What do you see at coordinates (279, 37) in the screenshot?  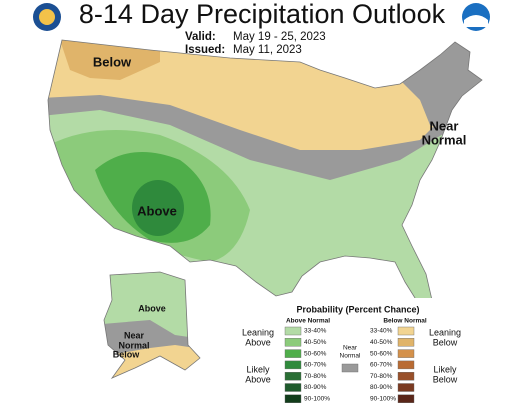 I see `valid-dates: May 19 - 25, 2023` at bounding box center [279, 37].